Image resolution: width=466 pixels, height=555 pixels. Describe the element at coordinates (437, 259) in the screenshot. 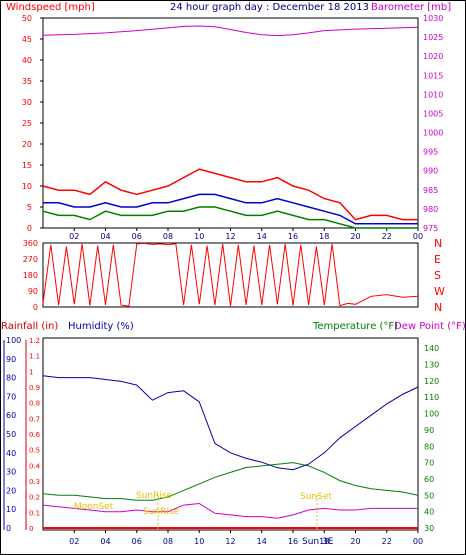

I see `compass-letter: E` at that location.